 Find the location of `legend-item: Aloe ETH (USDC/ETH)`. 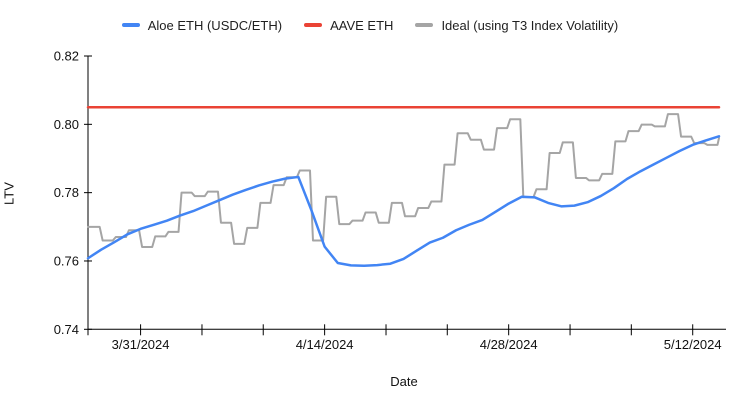

legend-item: Aloe ETH (USDC/ETH) is located at coordinates (202, 25).